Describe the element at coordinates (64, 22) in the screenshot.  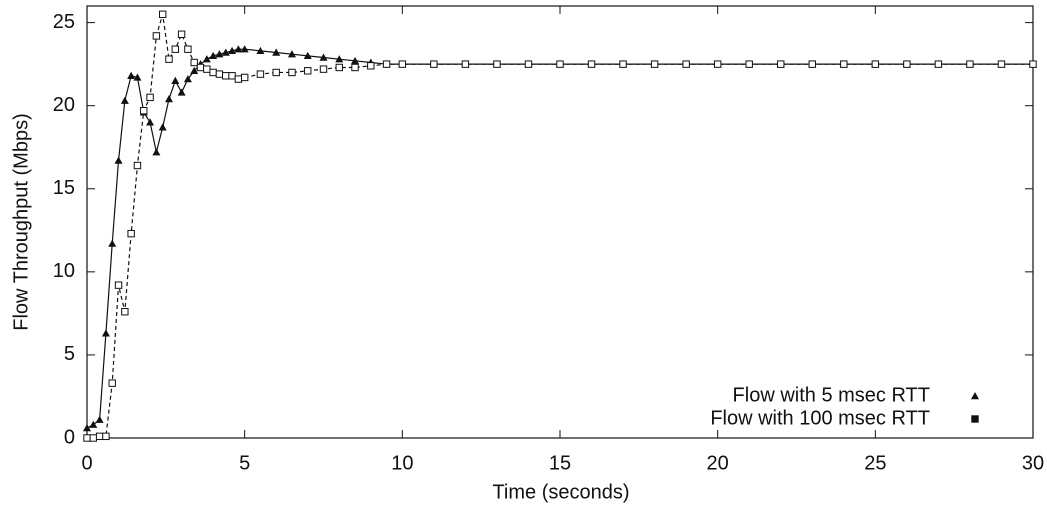
I see `y-tick-label: 25` at that location.